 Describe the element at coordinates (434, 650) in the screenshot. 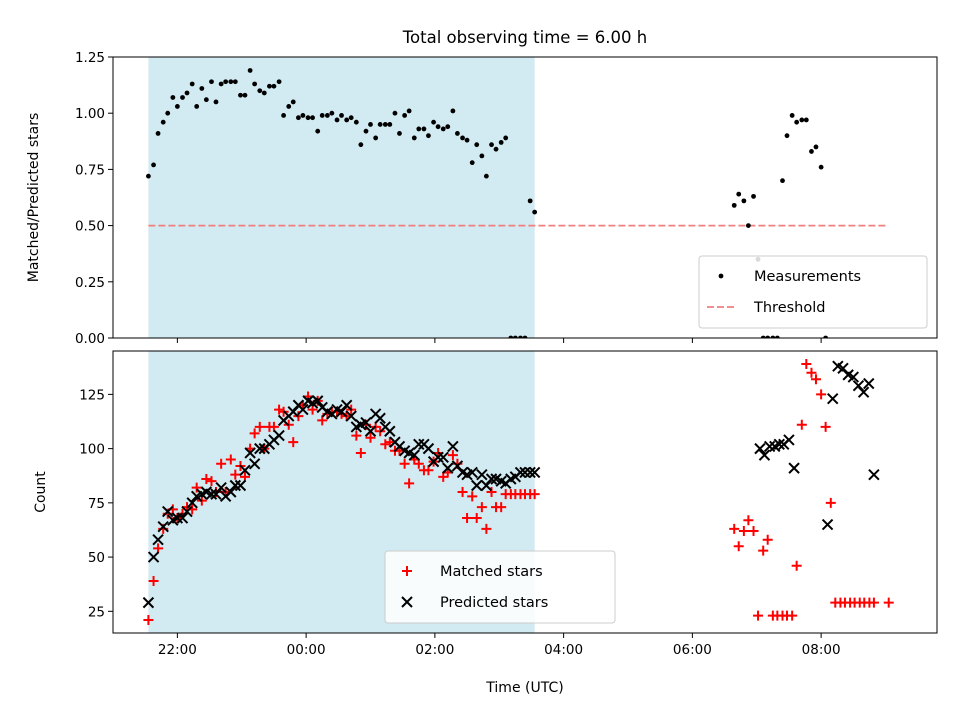

I see `x-tick-label: 02:00` at that location.